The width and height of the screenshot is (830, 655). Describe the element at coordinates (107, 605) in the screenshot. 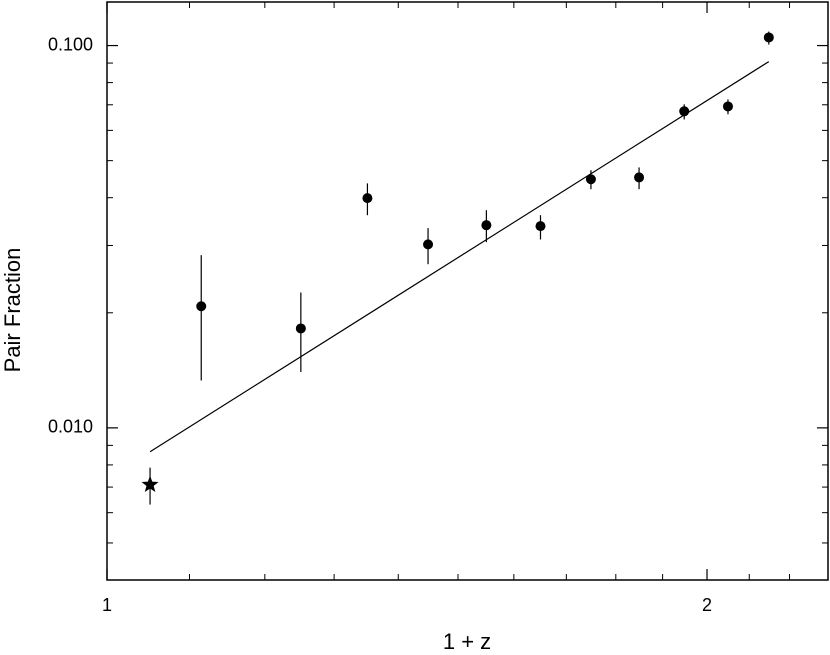

I see `x-tick-label: 1` at that location.